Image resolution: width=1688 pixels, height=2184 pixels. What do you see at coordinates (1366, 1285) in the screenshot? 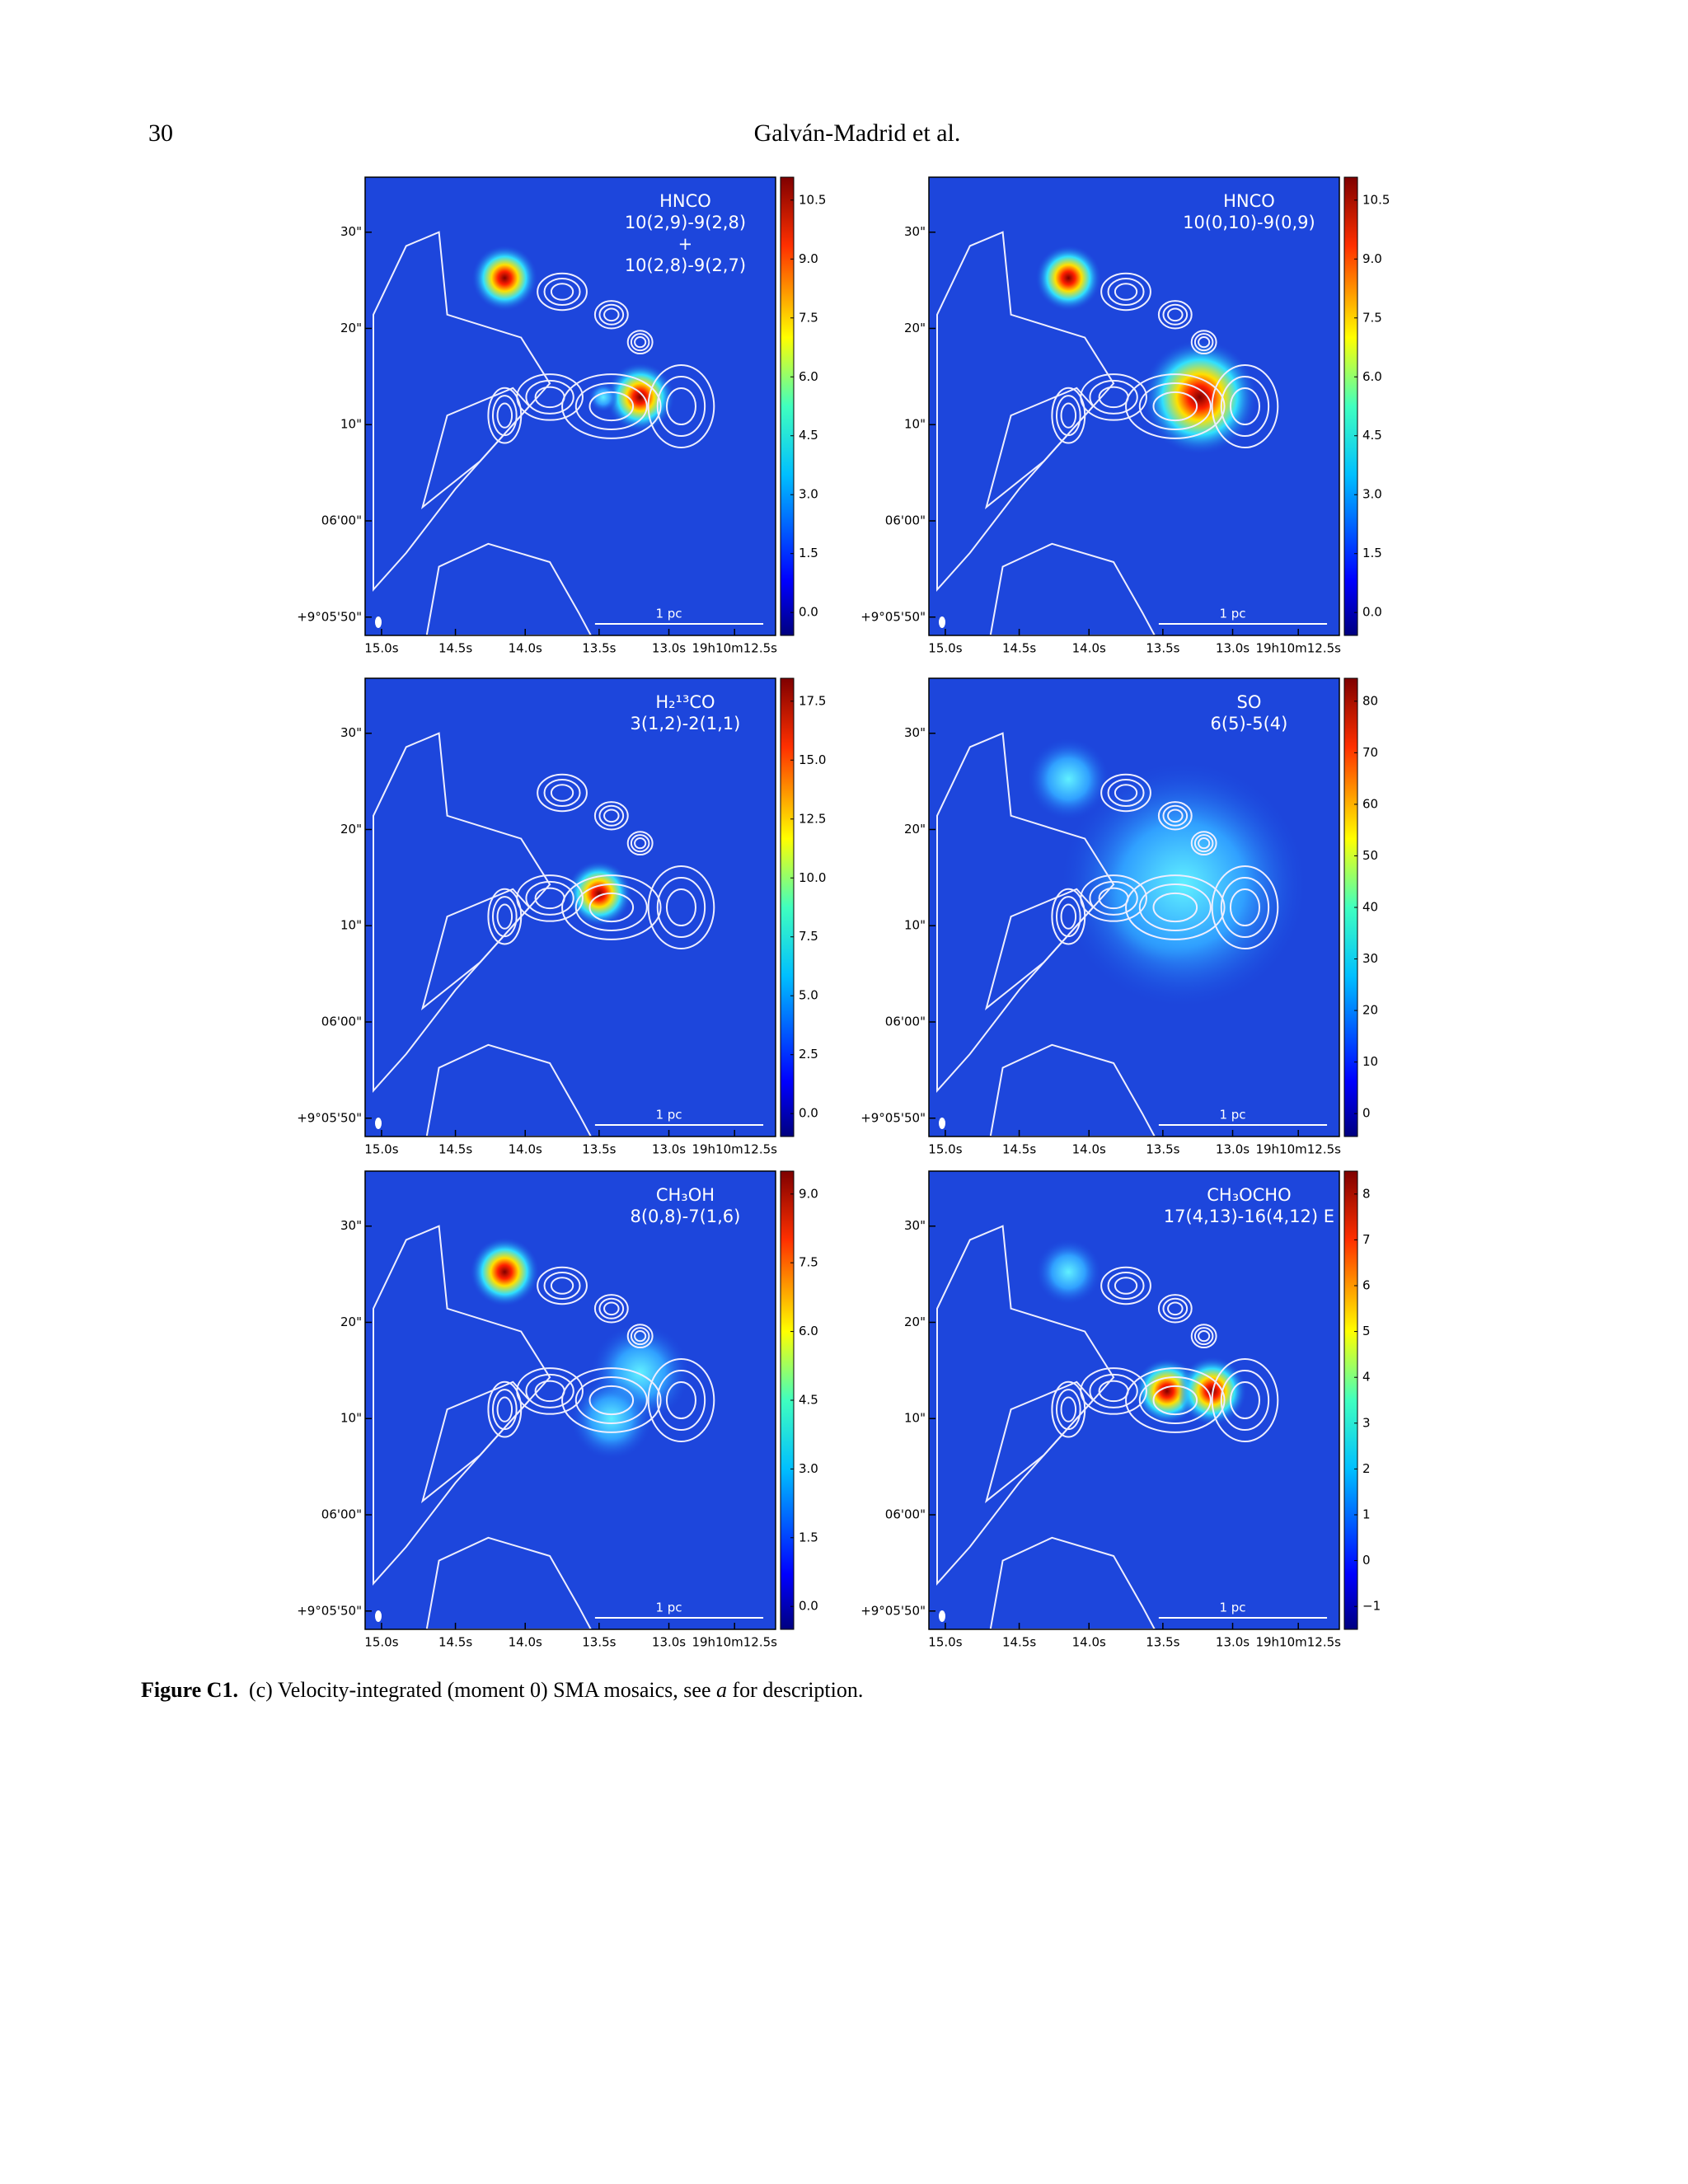
I see `colorbar-tick-label: 6` at bounding box center [1366, 1285].